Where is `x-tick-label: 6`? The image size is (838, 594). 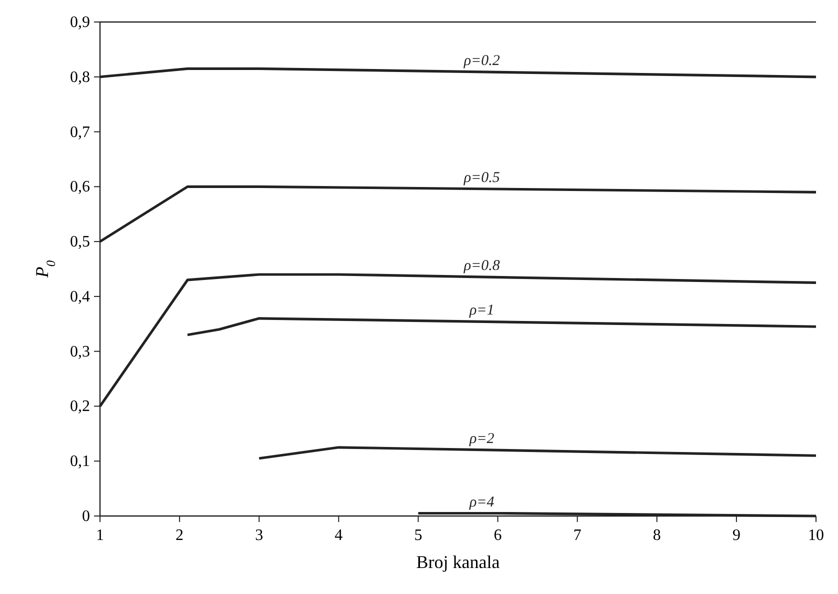 x-tick-label: 6 is located at coordinates (498, 535).